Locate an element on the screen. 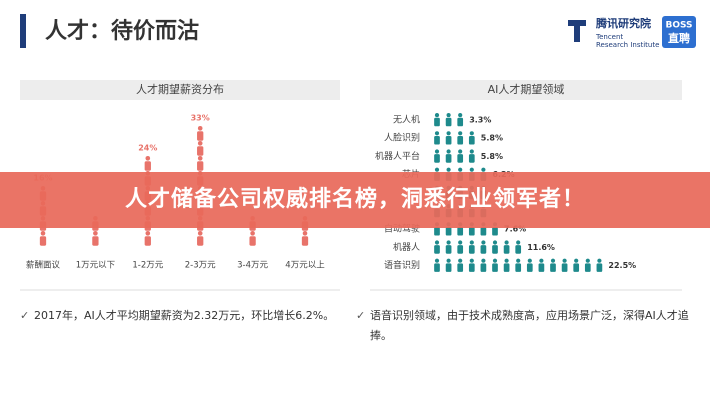  note: ✓ 语音识别领域，由于技术成熟度高，应用场景广泛，深得AI人才追捧。 is located at coordinates (522, 325).